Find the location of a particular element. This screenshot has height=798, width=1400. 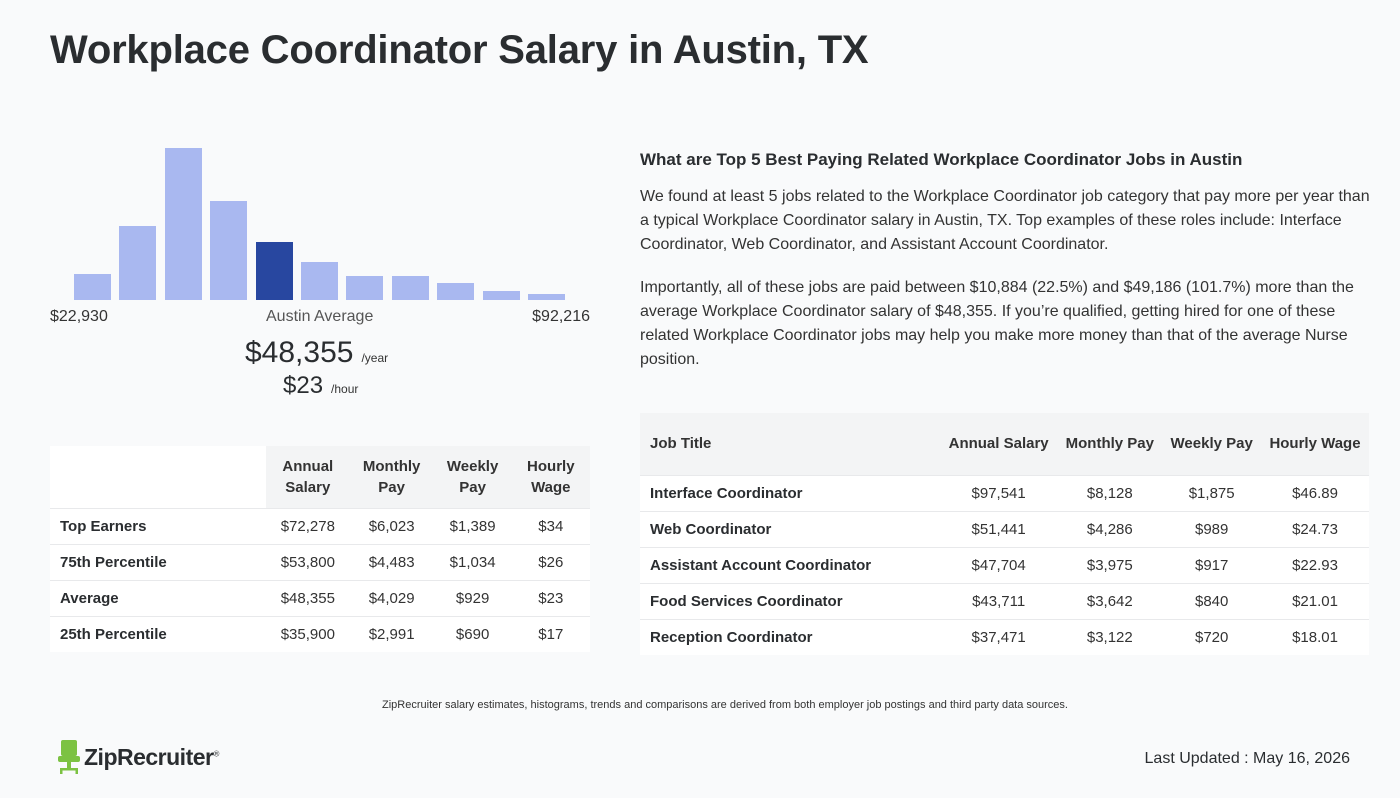

job-title: Food Services Coordinator is located at coordinates (790, 600).